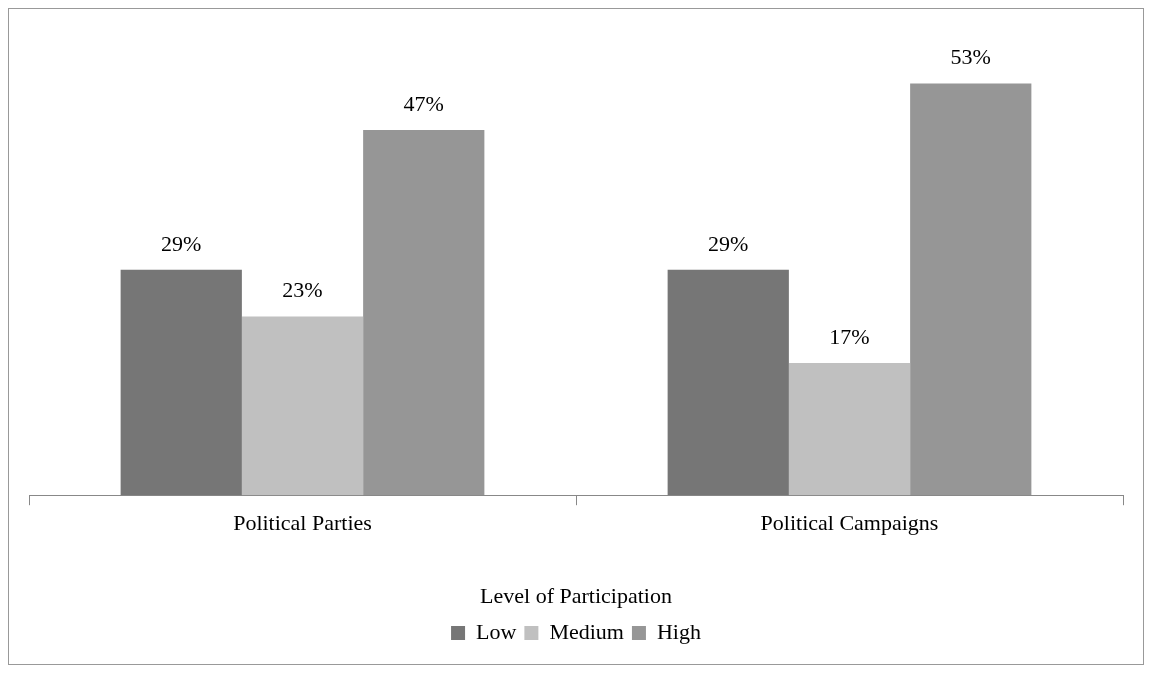  What do you see at coordinates (423, 103) in the screenshot?
I see `data-label: 47%` at bounding box center [423, 103].